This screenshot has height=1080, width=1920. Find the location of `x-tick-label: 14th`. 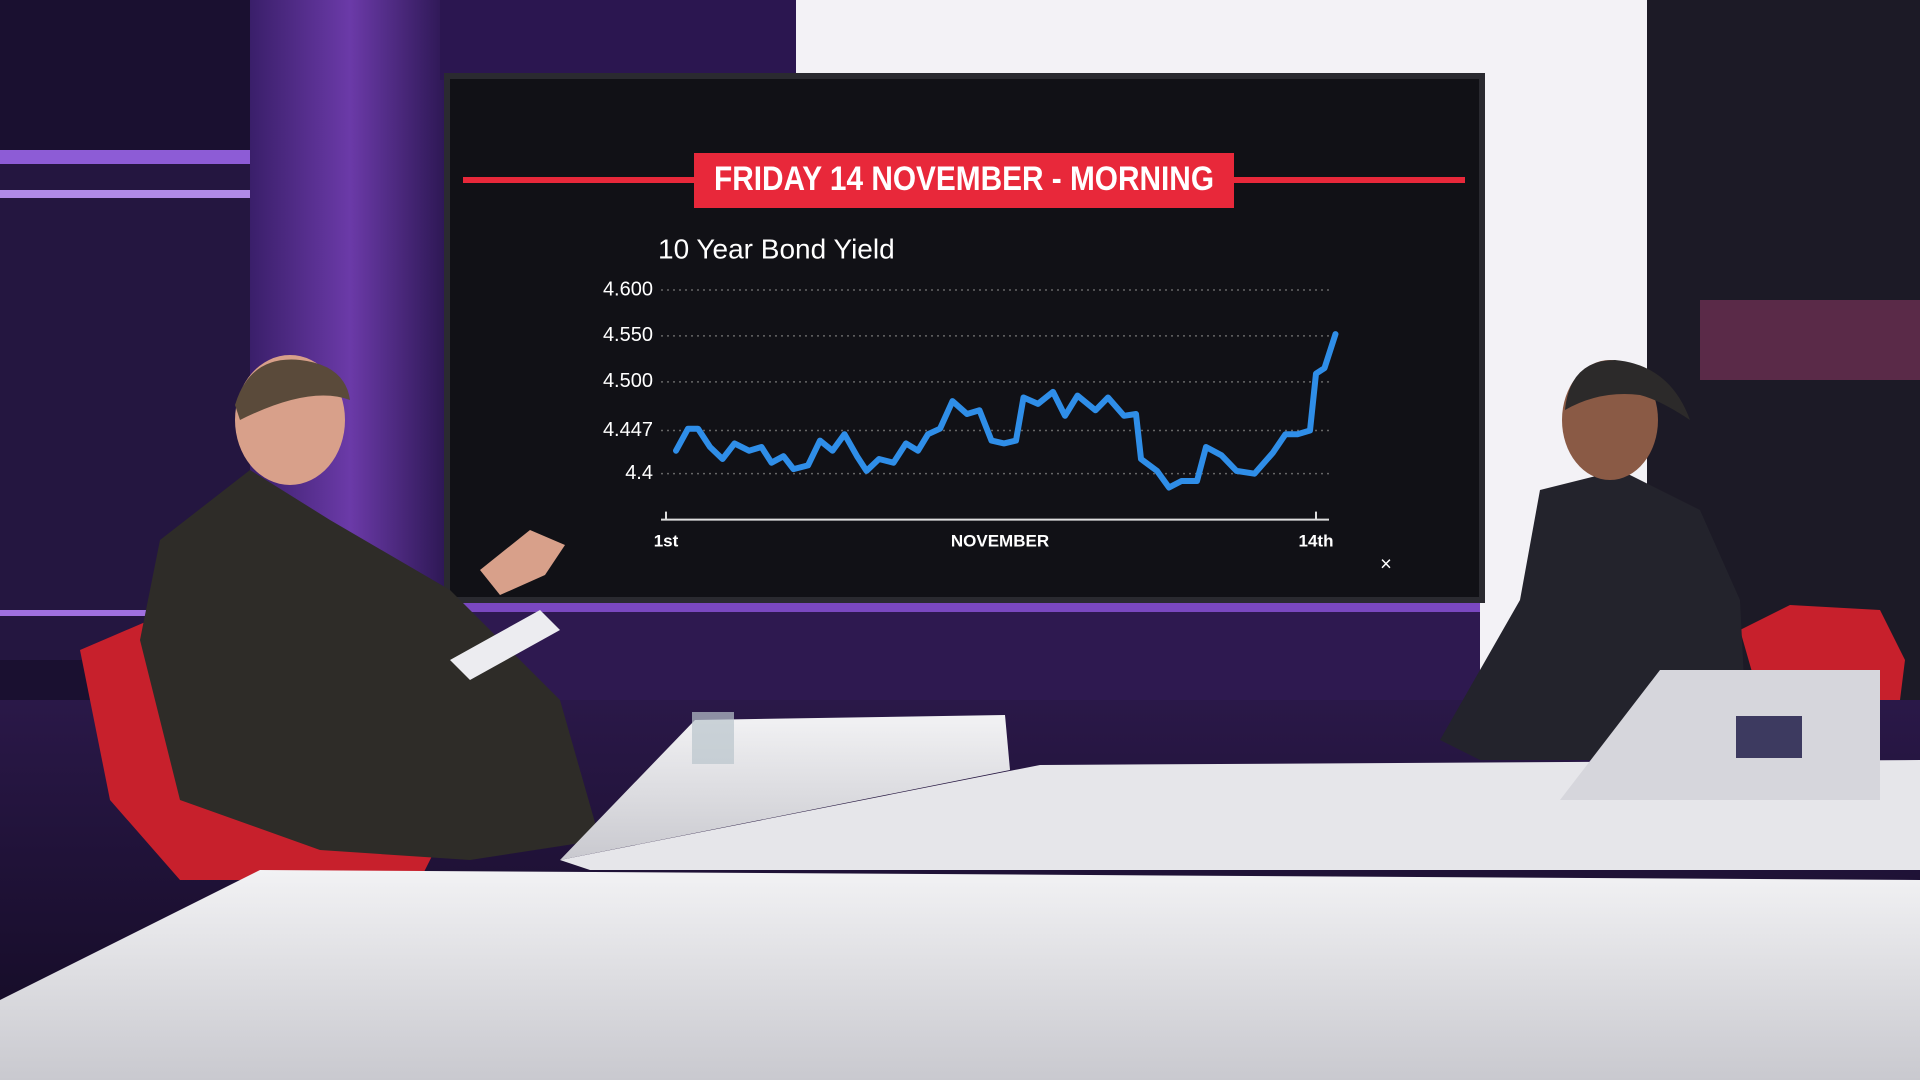

x-tick-label: 14th is located at coordinates (1316, 540).